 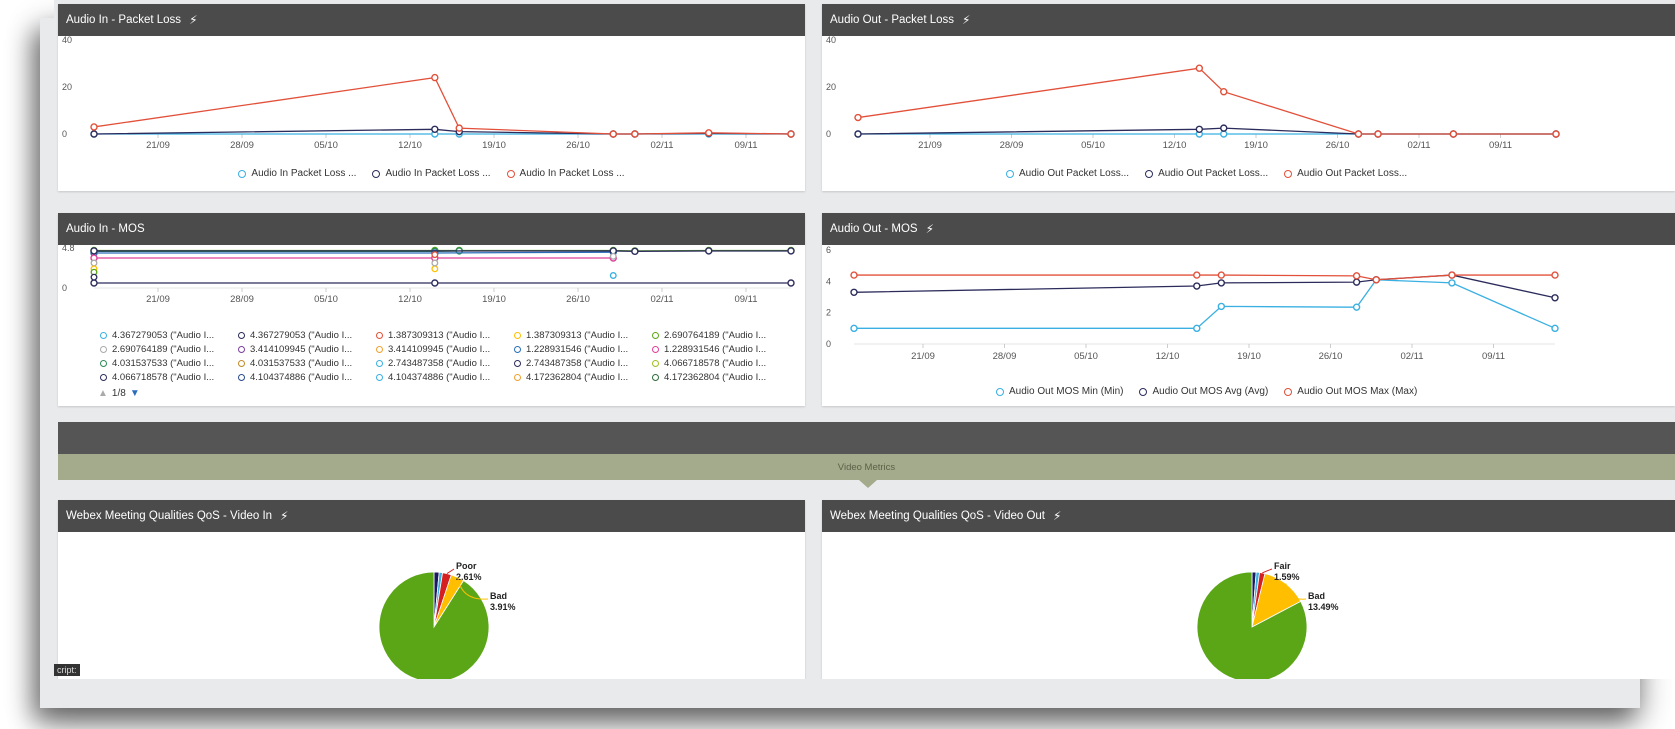 I want to click on pie-slice, so click(x=1252, y=625).